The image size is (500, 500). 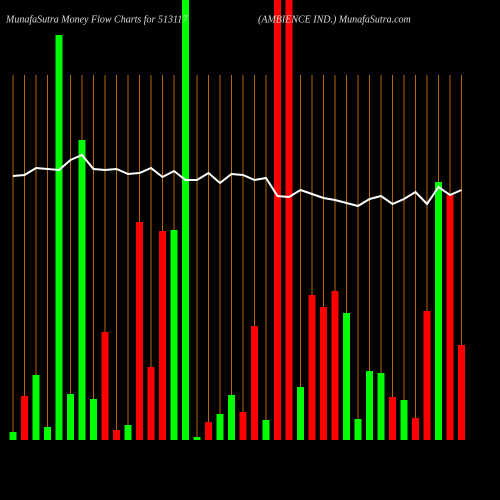 I want to click on chart-title: MunafaSutra Money Flow Charts for 513117, so click(x=96, y=19).